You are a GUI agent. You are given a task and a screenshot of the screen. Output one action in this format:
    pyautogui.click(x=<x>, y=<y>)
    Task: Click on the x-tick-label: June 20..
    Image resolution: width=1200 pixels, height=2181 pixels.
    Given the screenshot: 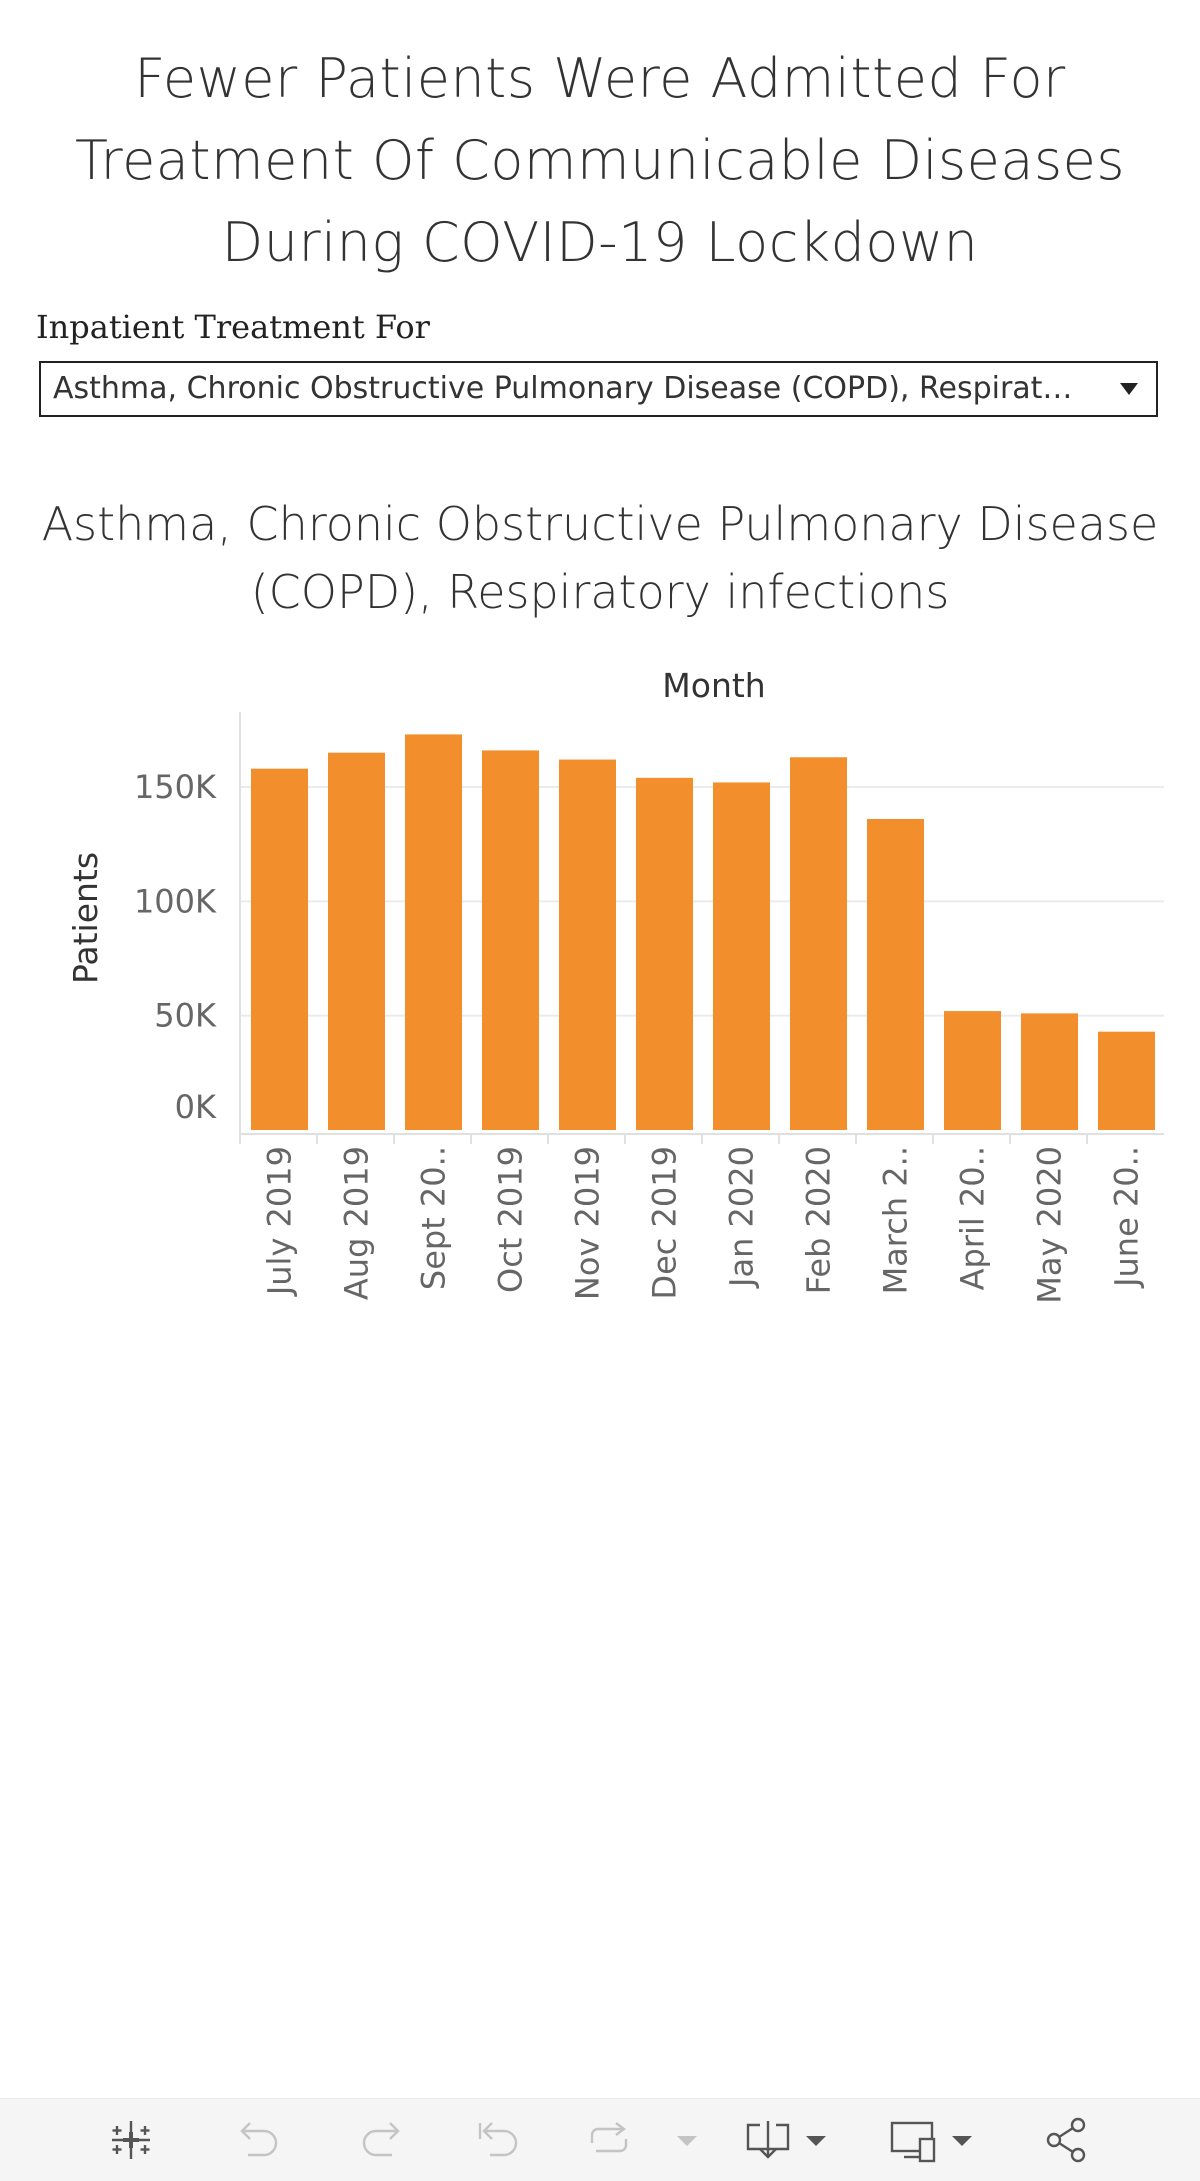 What is the action you would take?
    pyautogui.click(x=1127, y=1217)
    